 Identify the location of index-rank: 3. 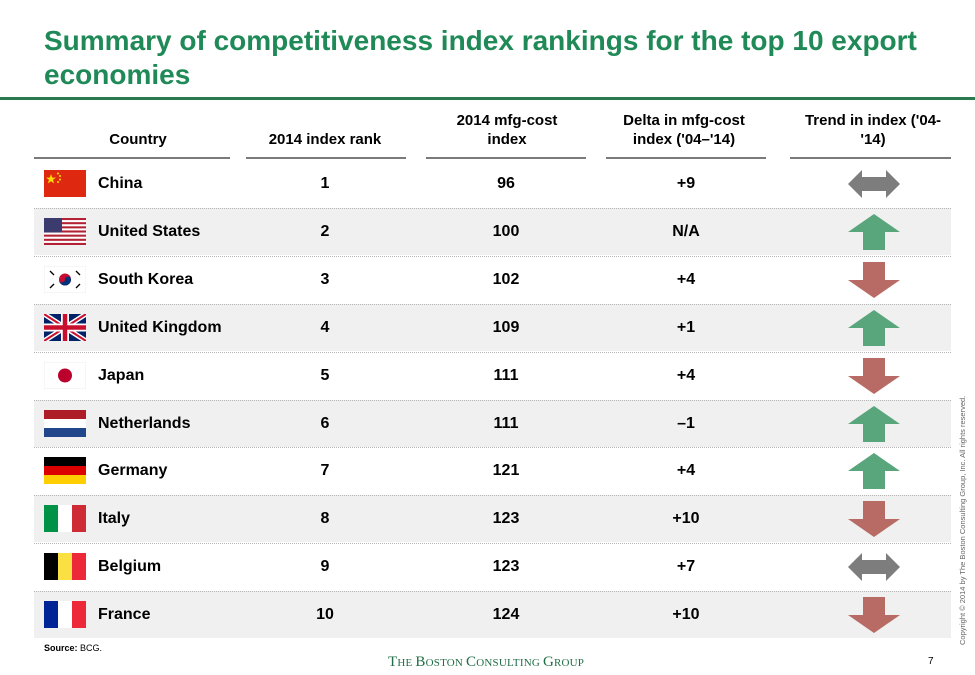
(325, 279).